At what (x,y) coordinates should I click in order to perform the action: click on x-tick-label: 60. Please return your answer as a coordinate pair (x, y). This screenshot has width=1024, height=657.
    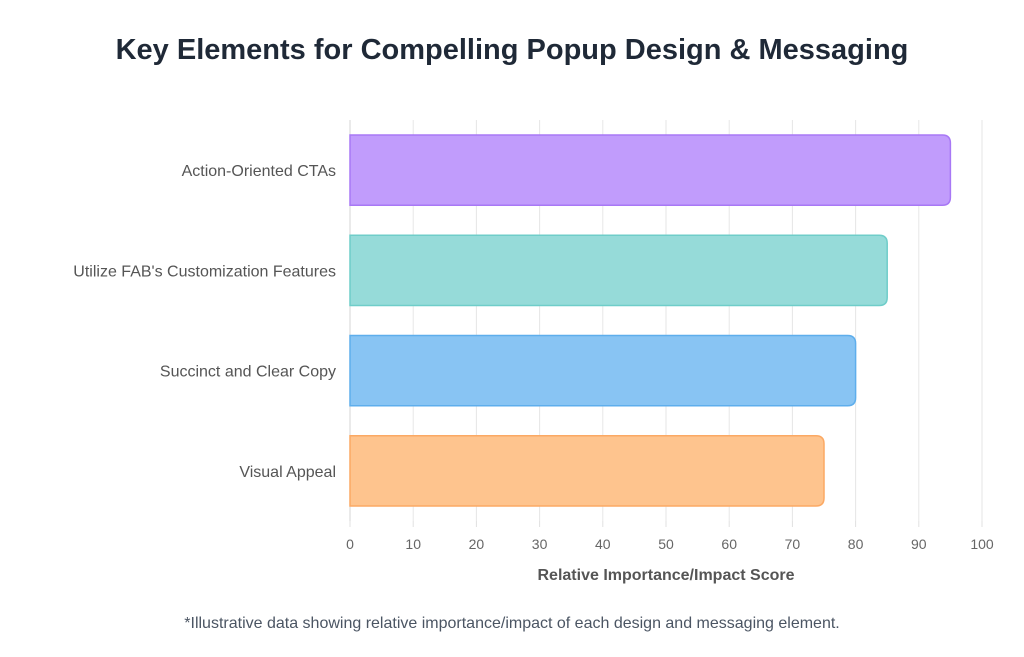
    Looking at the image, I should click on (729, 544).